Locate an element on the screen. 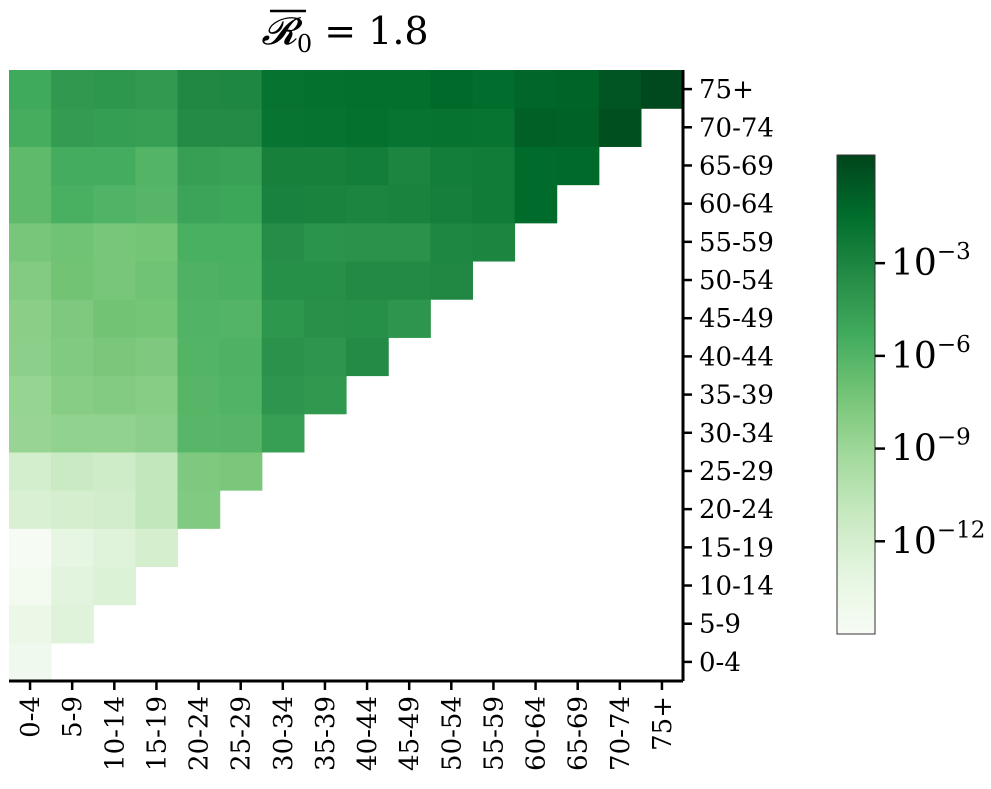 The width and height of the screenshot is (991, 789). heatmap-cell-40-44-75+ is located at coordinates (367, 89).